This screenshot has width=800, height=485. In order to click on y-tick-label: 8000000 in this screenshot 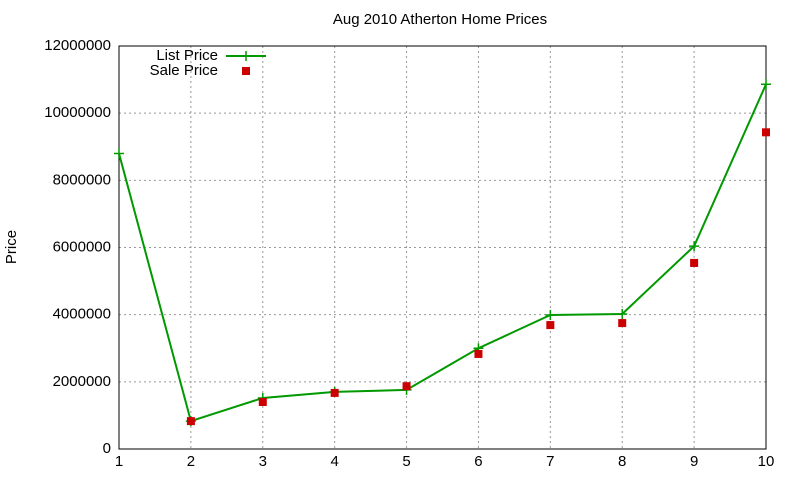, I will do `click(82, 179)`.